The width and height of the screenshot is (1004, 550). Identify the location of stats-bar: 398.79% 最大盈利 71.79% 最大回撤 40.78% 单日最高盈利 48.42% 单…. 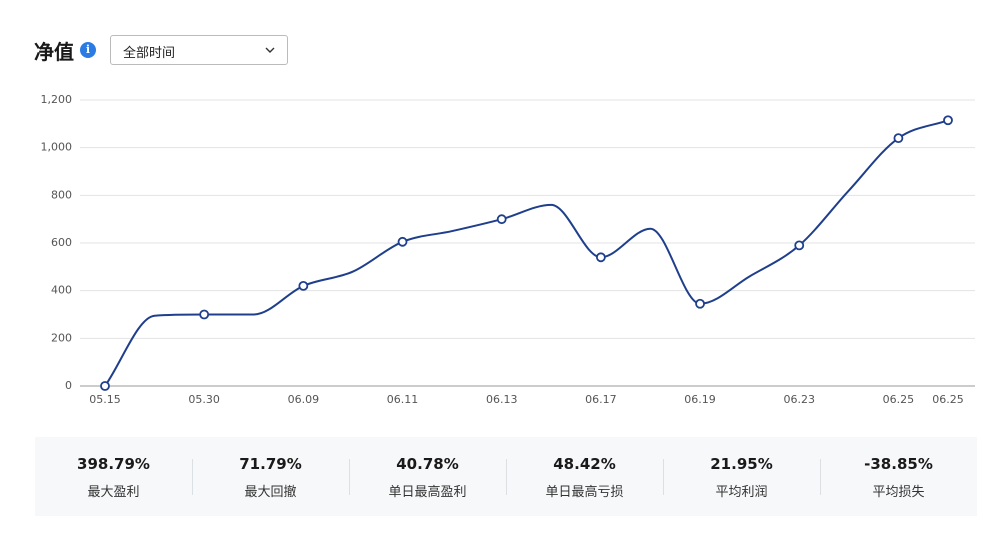
(506, 476).